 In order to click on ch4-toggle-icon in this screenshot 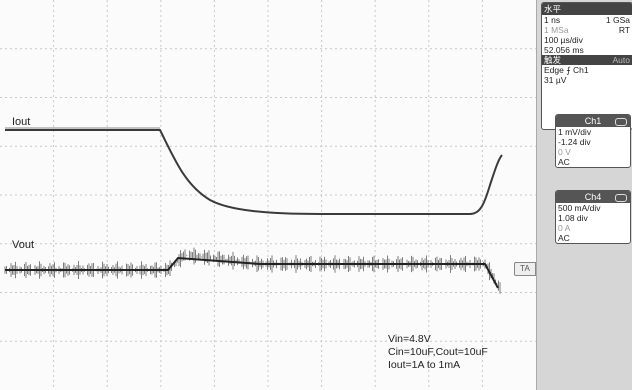, I will do `click(621, 198)`.